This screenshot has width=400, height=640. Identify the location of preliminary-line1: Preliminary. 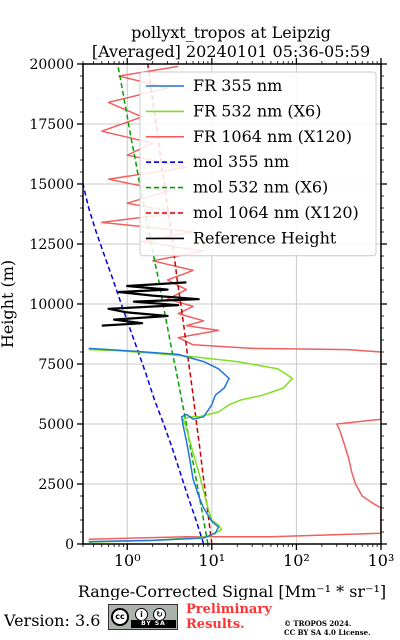
(229, 609).